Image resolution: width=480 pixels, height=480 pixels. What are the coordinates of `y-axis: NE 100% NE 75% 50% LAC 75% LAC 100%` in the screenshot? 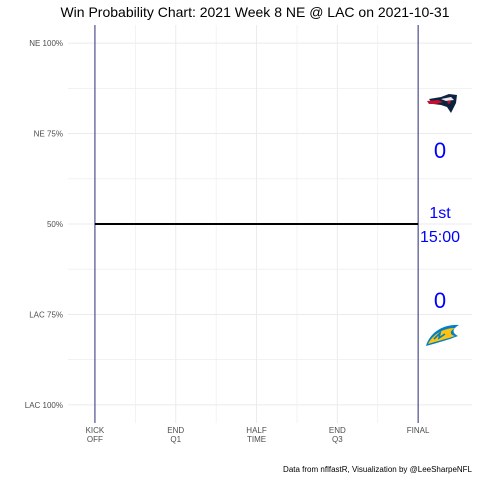 It's located at (44, 224).